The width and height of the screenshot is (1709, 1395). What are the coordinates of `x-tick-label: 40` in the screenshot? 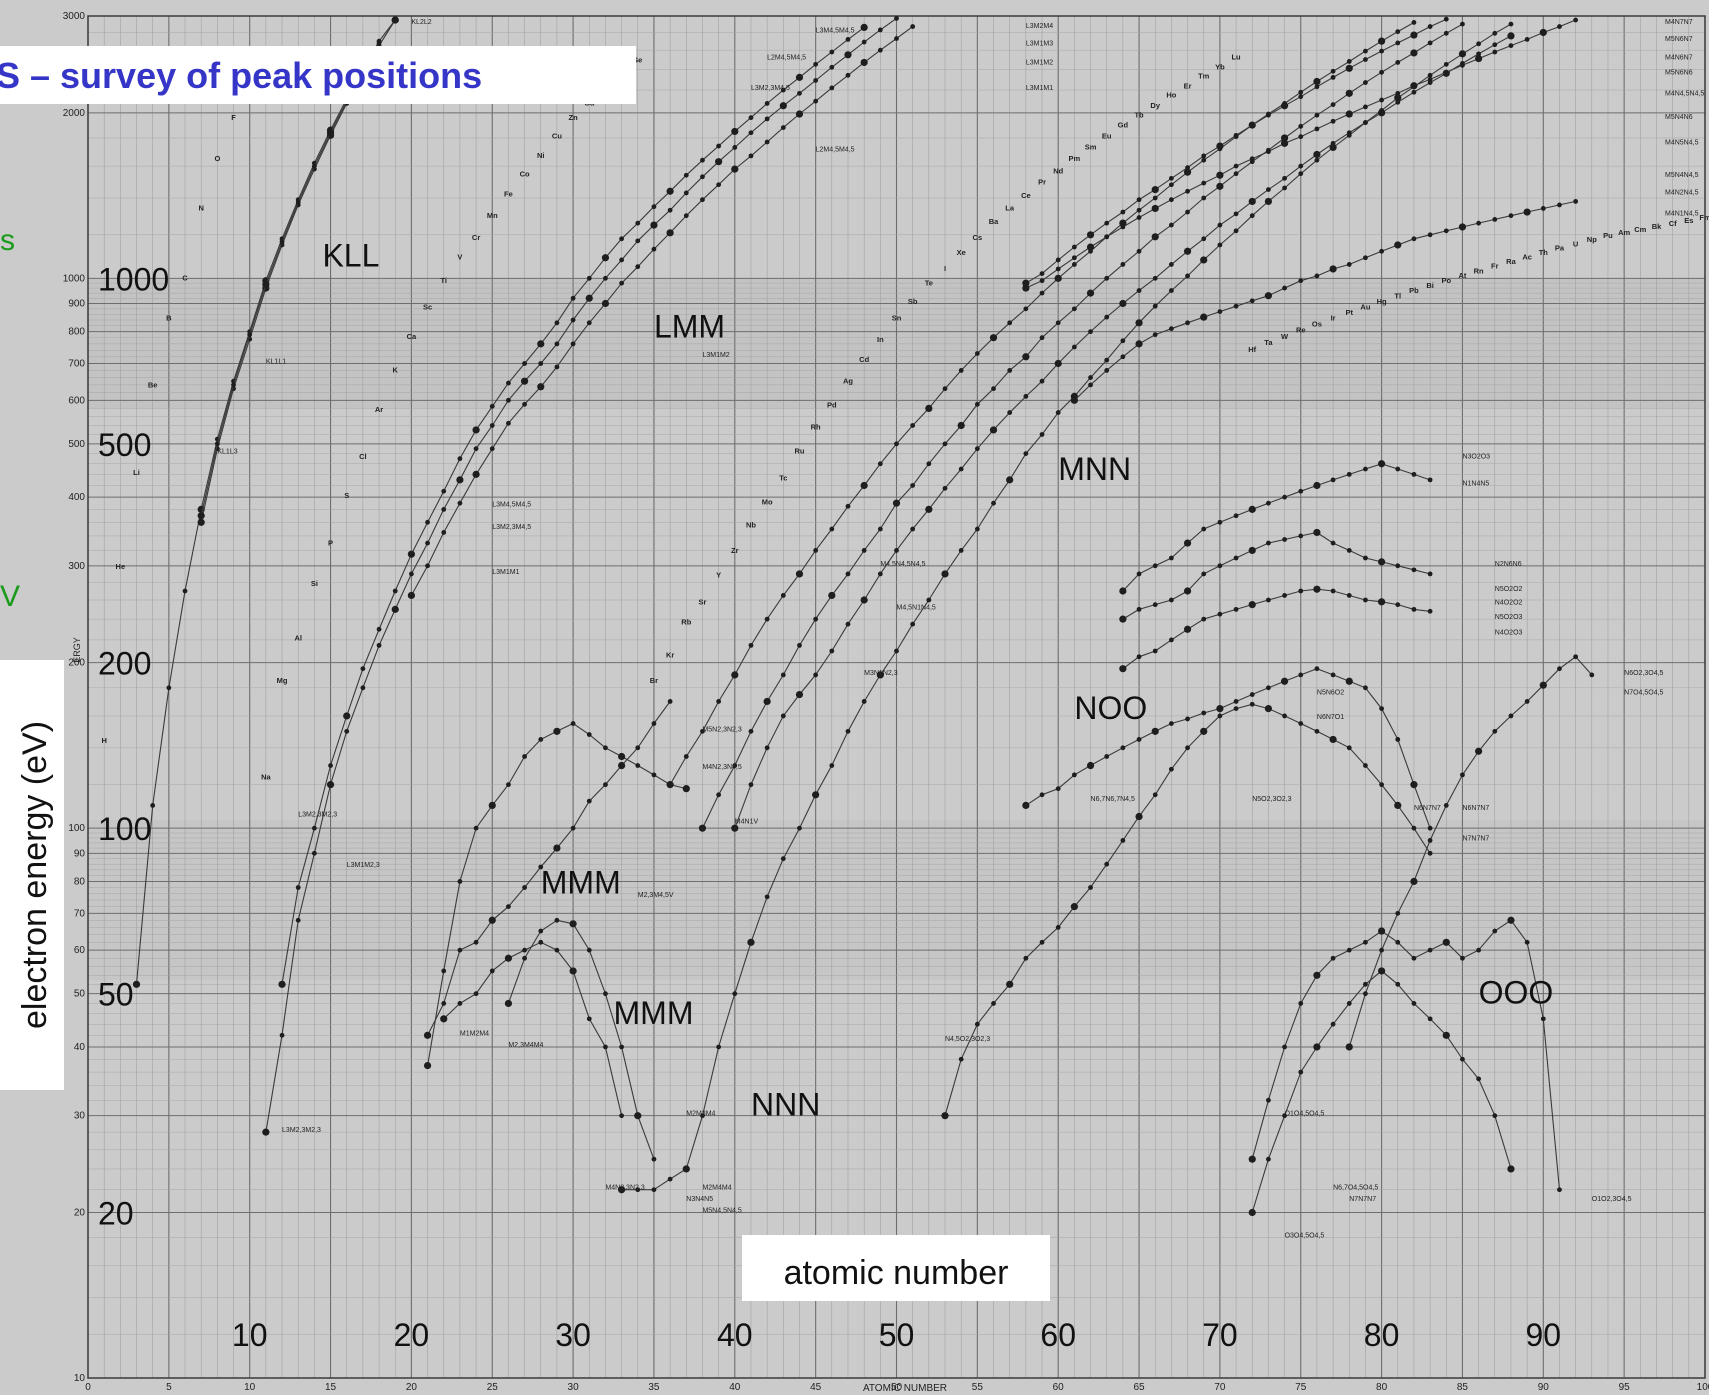 It's located at (735, 1387).